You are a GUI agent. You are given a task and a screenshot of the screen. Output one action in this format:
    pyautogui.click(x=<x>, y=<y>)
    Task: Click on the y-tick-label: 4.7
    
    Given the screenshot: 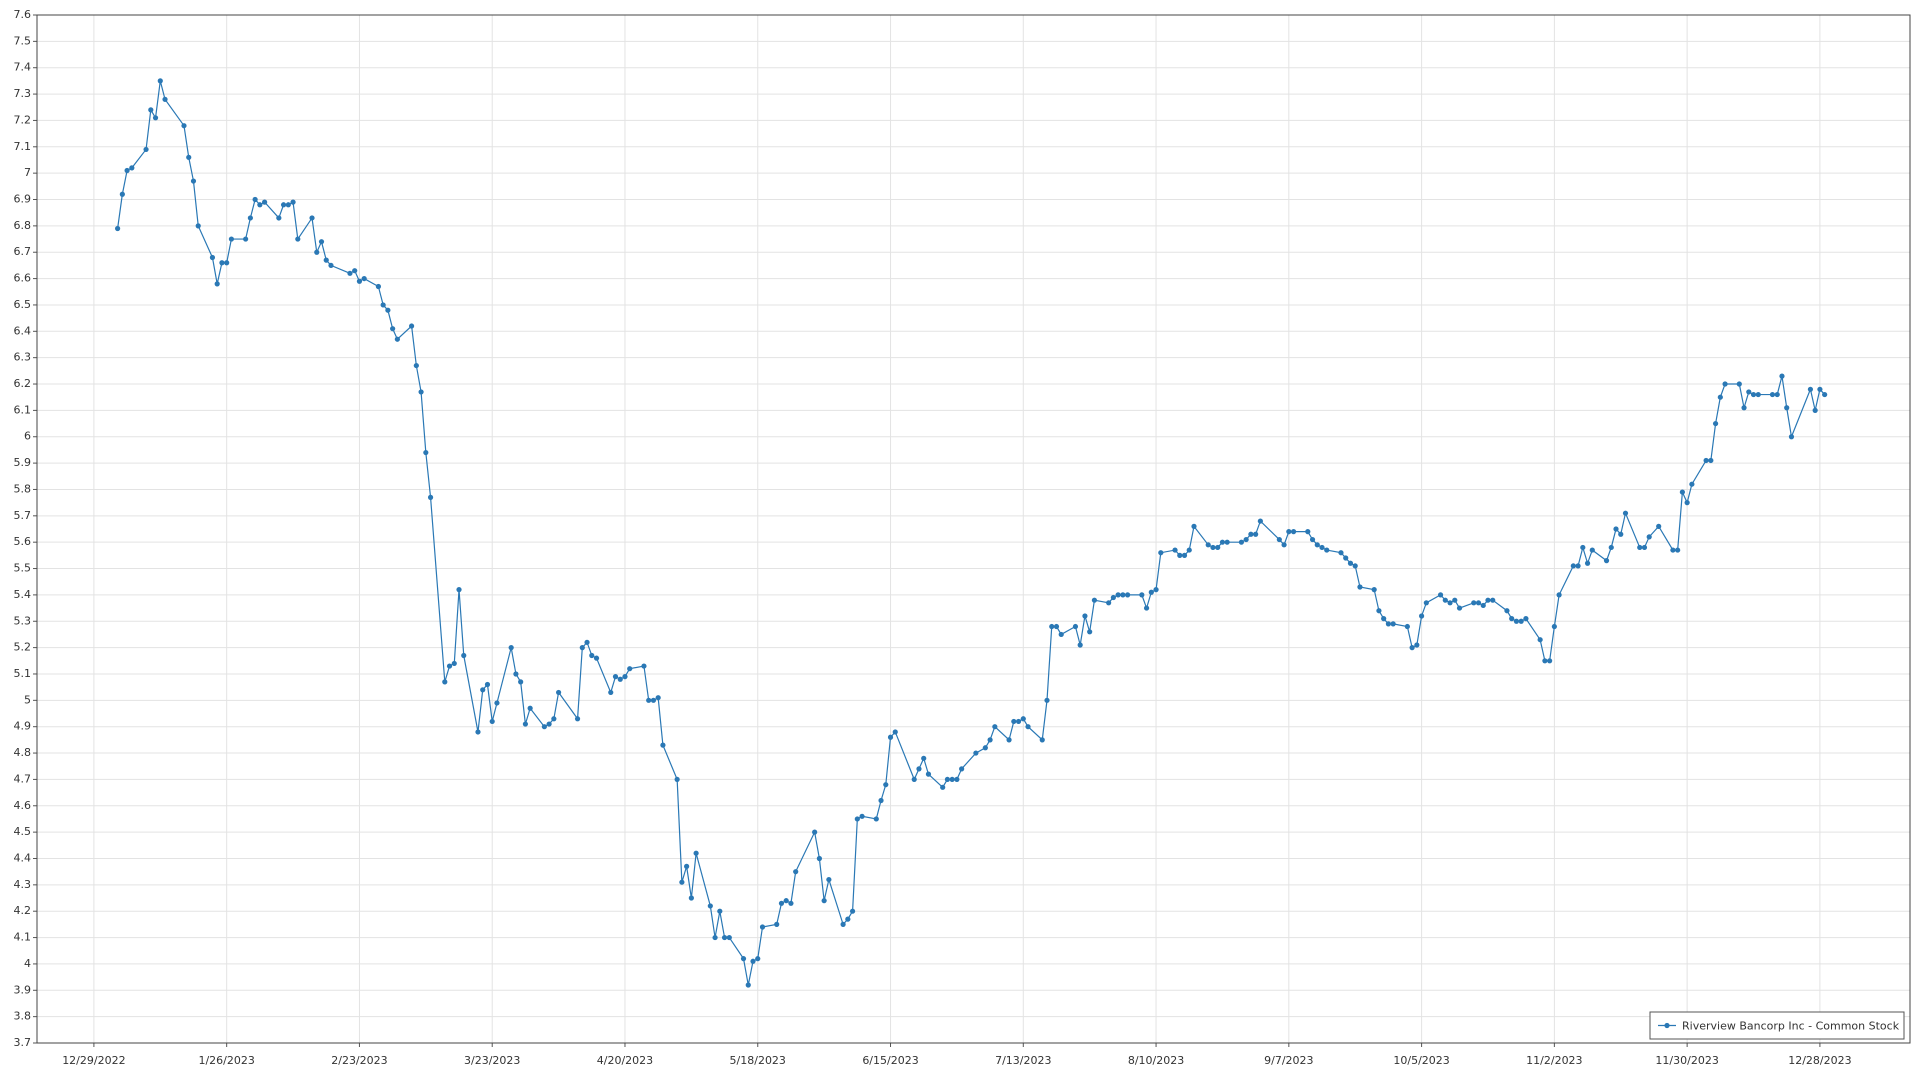 What is the action you would take?
    pyautogui.click(x=23, y=778)
    